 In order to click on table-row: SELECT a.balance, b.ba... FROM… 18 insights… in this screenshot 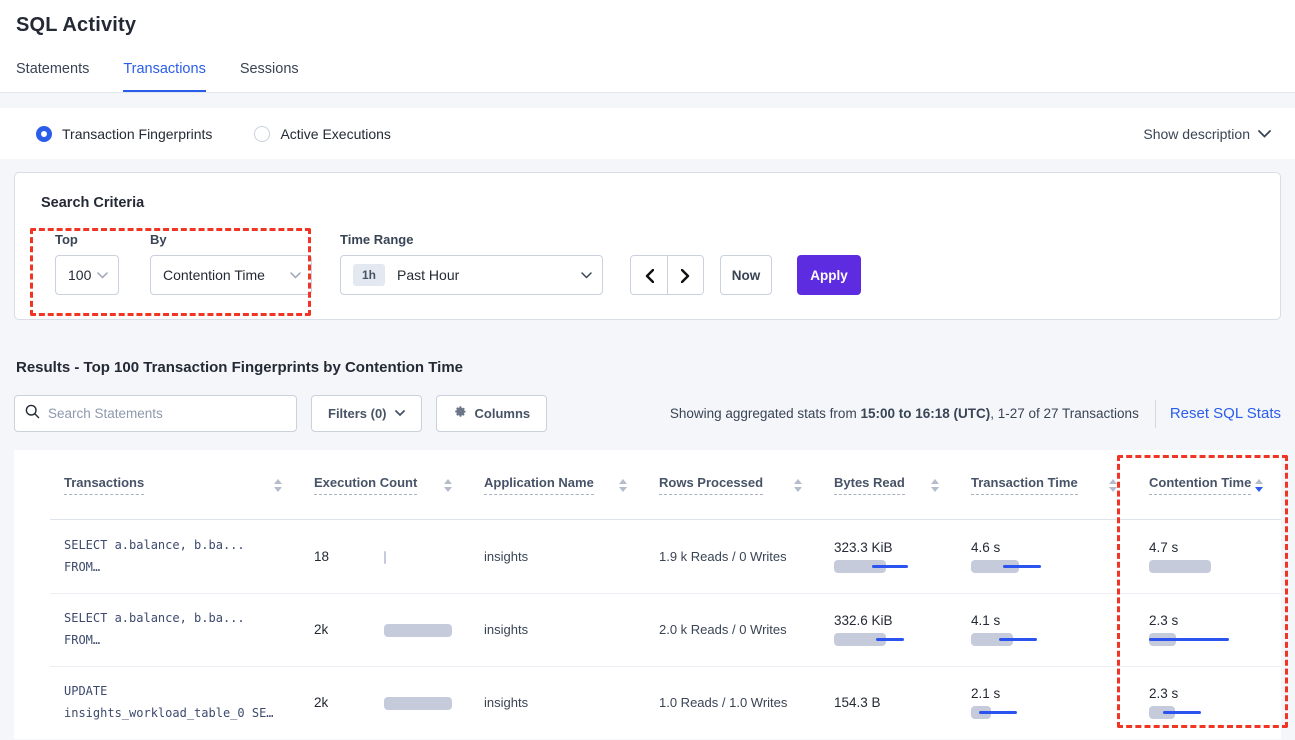, I will do `click(647, 556)`.